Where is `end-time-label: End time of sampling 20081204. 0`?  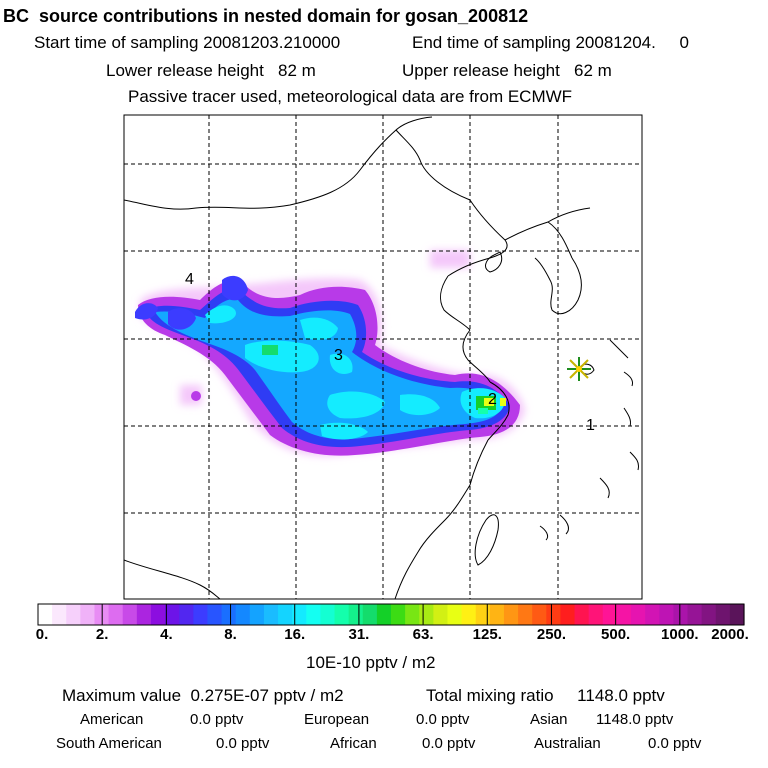
end-time-label: End time of sampling 20081204. 0 is located at coordinates (550, 42).